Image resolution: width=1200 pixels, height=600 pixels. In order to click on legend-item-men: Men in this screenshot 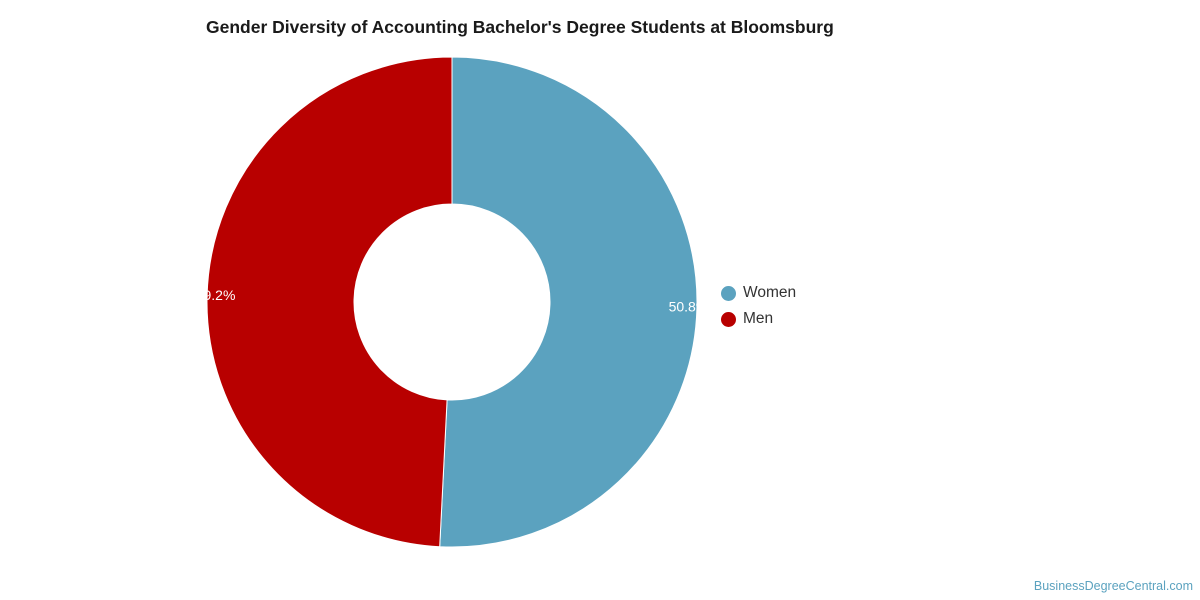, I will do `click(758, 319)`.